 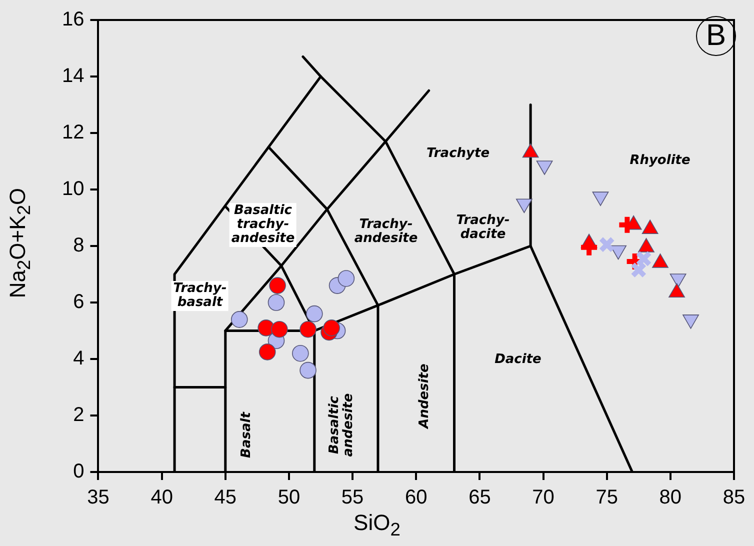 I want to click on x-tick-label: 60, so click(x=416, y=497).